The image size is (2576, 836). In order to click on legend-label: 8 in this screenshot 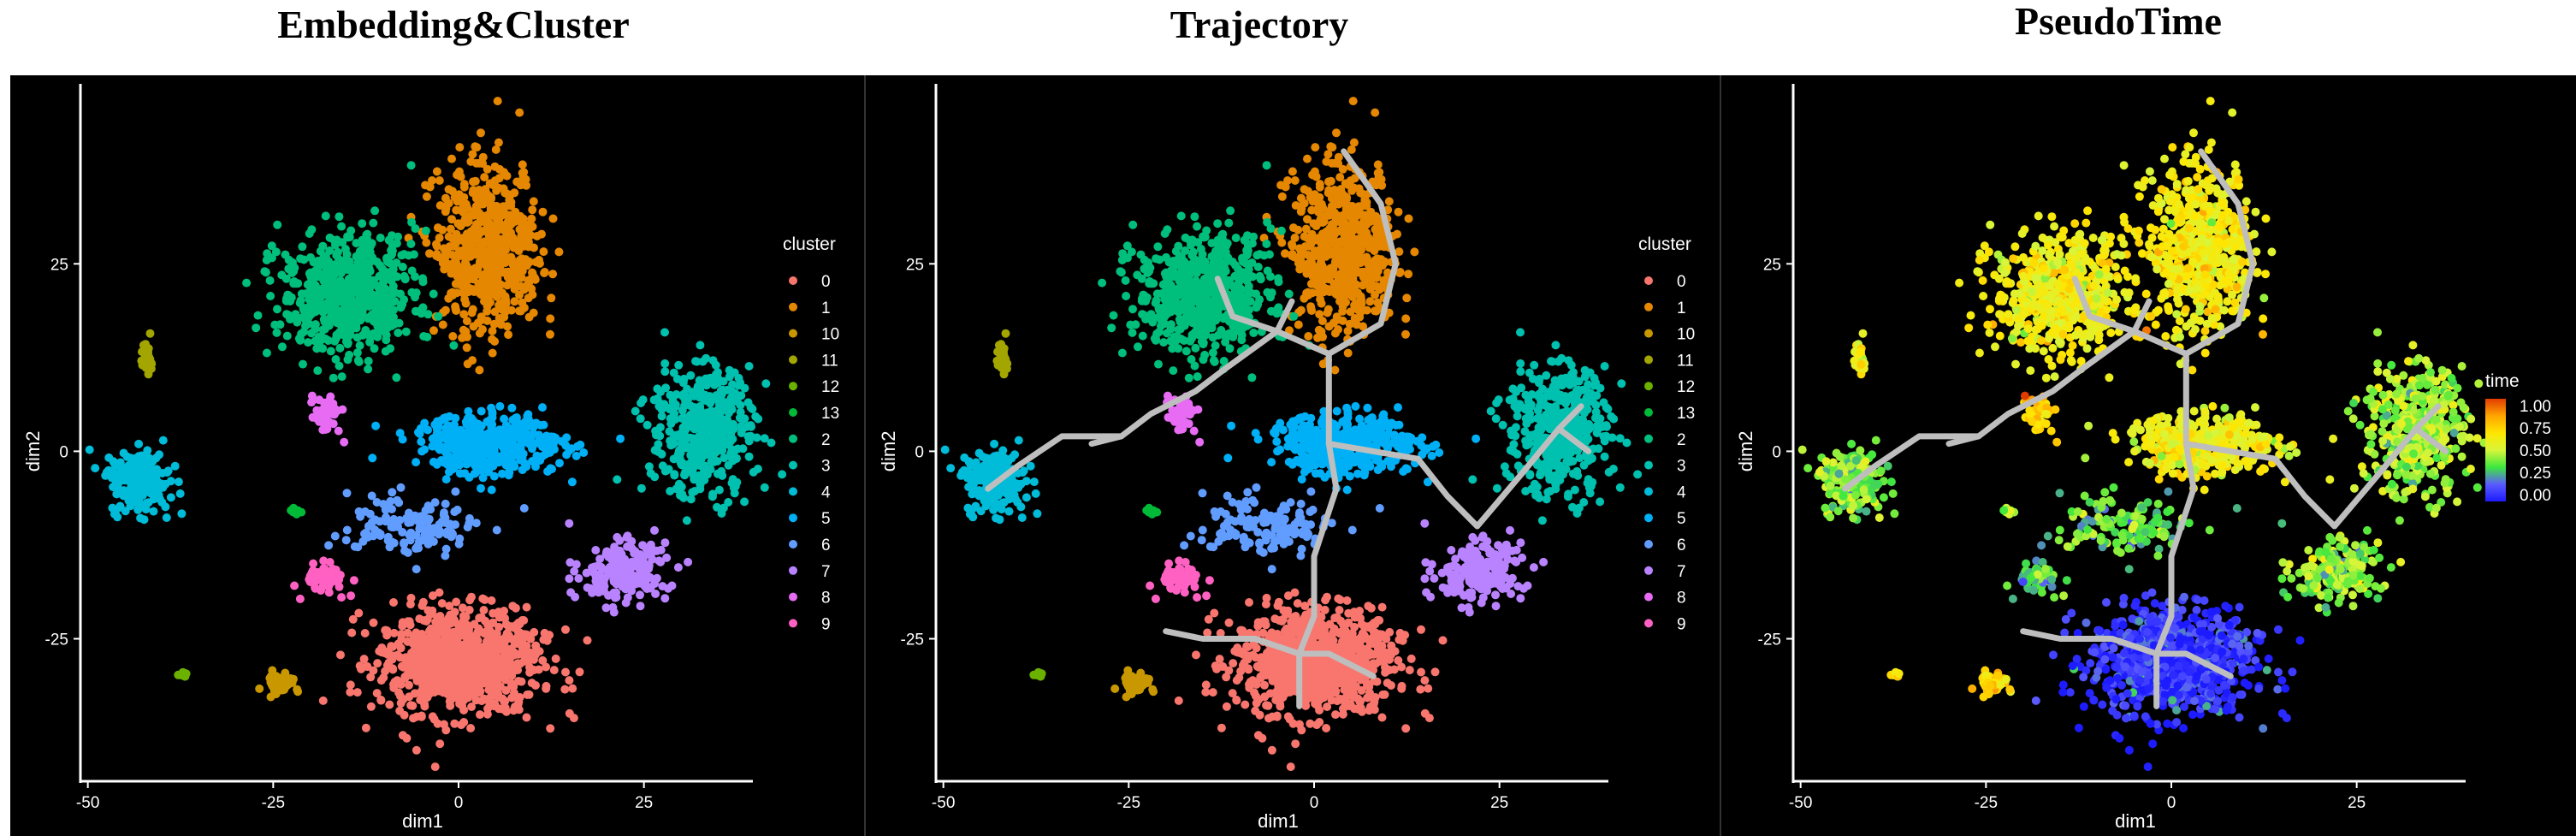, I will do `click(826, 599)`.